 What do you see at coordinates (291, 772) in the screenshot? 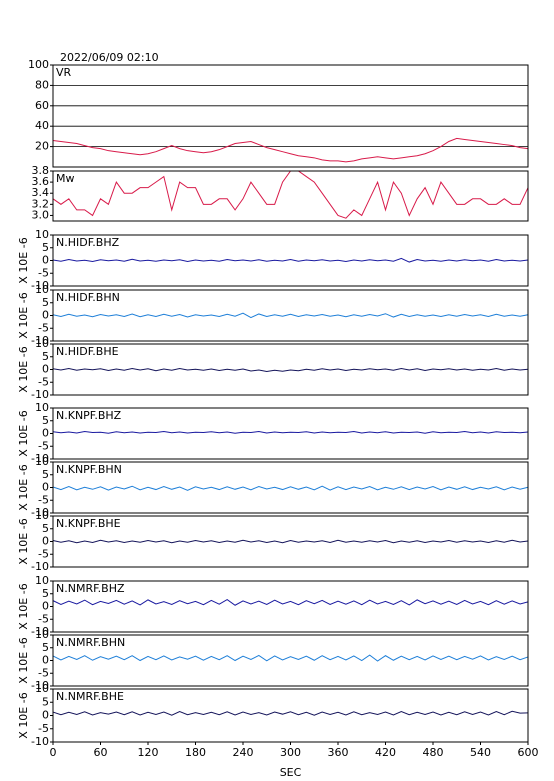
I see `x-axis-label: SEC` at bounding box center [291, 772].